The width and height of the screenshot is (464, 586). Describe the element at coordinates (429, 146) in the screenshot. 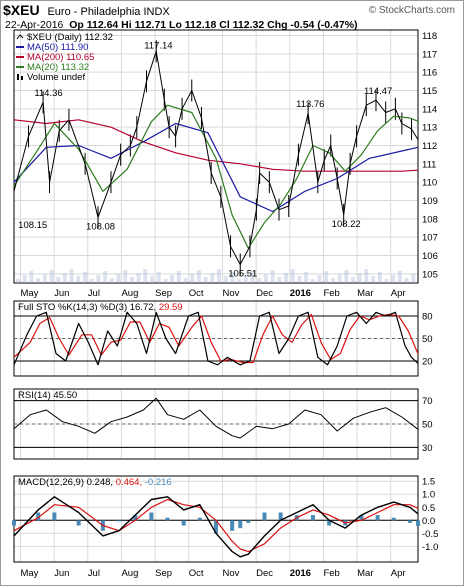

I see `y-tick-label: 112` at that location.